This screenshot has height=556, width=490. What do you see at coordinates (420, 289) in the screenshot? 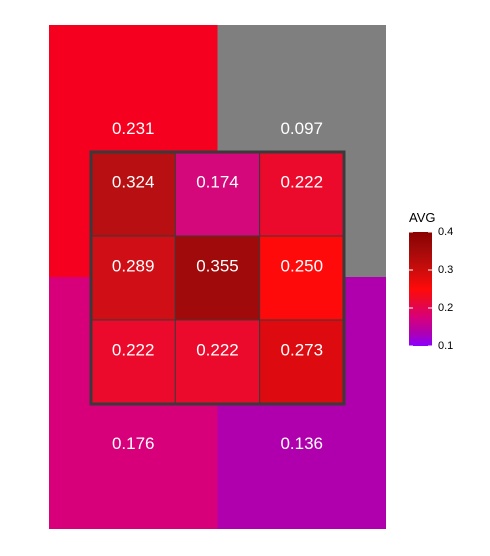
I see `legend-colorbar` at bounding box center [420, 289].